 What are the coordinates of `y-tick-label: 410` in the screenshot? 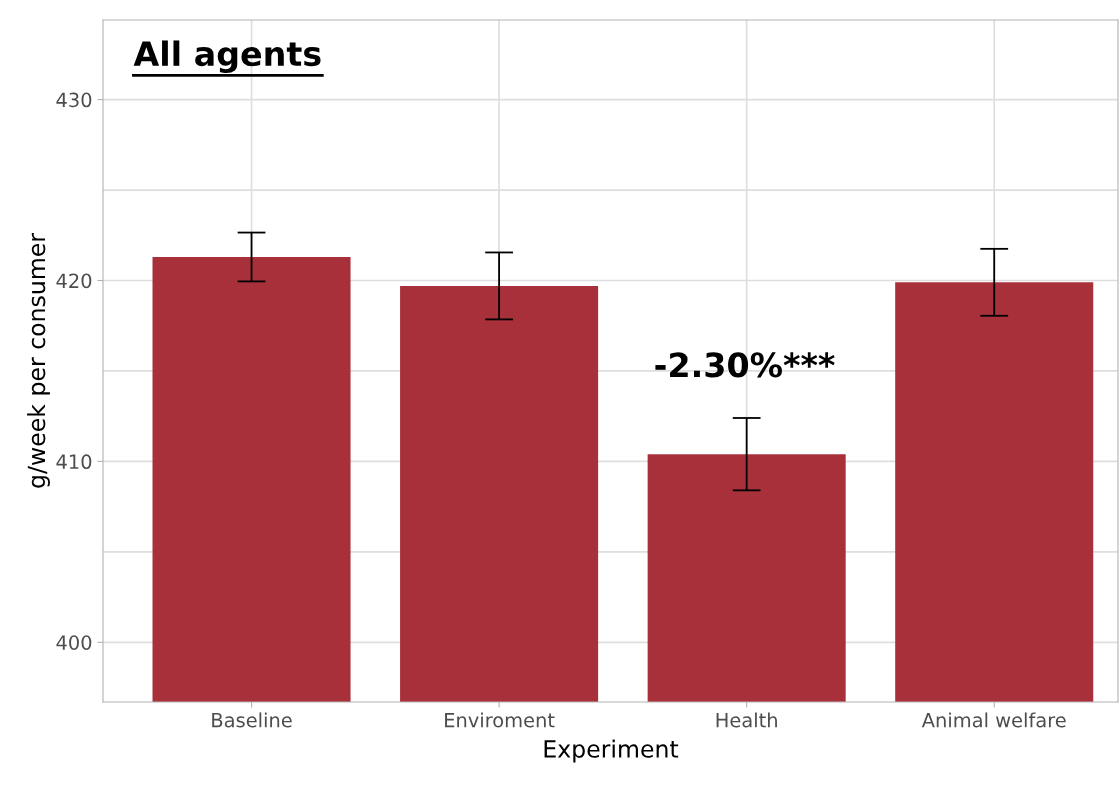 It's located at (74, 462).